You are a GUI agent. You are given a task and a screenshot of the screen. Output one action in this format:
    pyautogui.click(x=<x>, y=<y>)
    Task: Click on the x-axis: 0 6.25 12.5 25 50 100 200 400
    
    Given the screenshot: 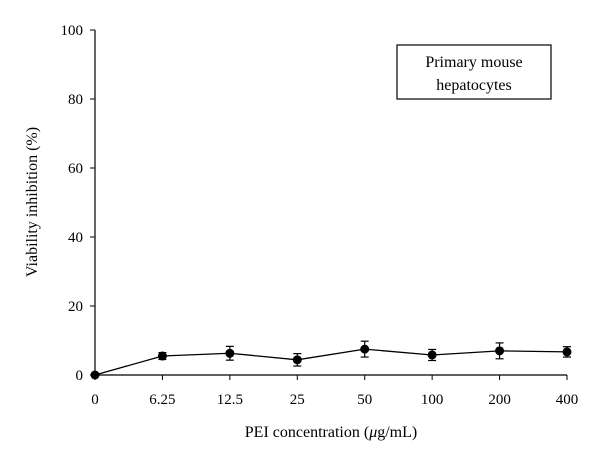 What is the action you would take?
    pyautogui.click(x=335, y=391)
    